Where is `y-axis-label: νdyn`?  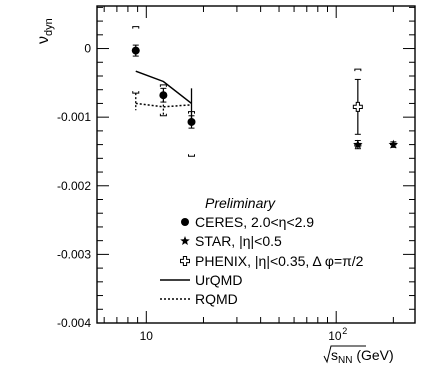 y-axis-label: νdyn is located at coordinates (45, 31).